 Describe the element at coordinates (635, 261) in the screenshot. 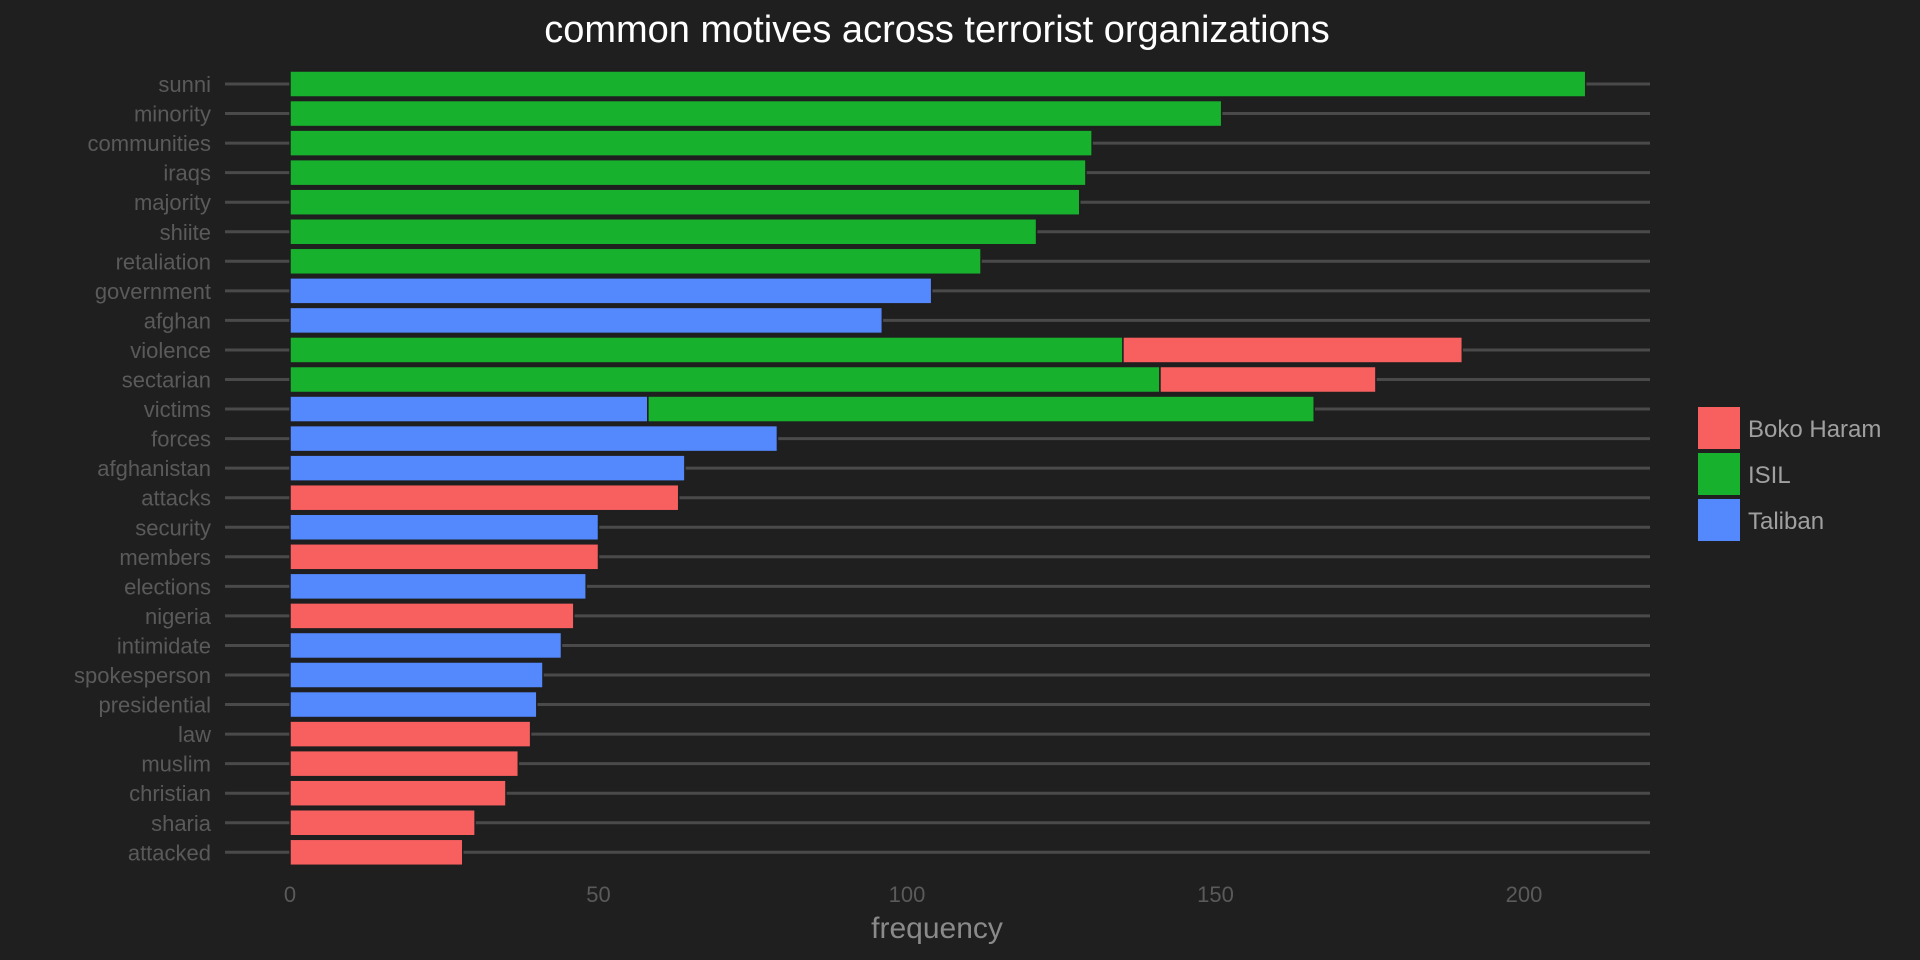

I see `bar-retaliation-isil` at that location.